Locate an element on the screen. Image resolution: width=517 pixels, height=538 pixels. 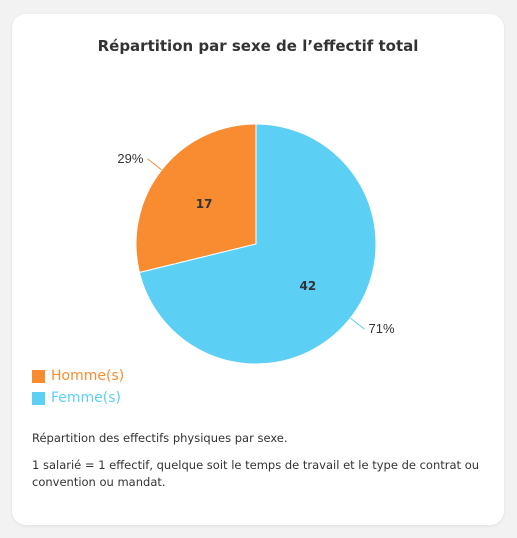
legend-label-femme: Femme(s) is located at coordinates (86, 398).